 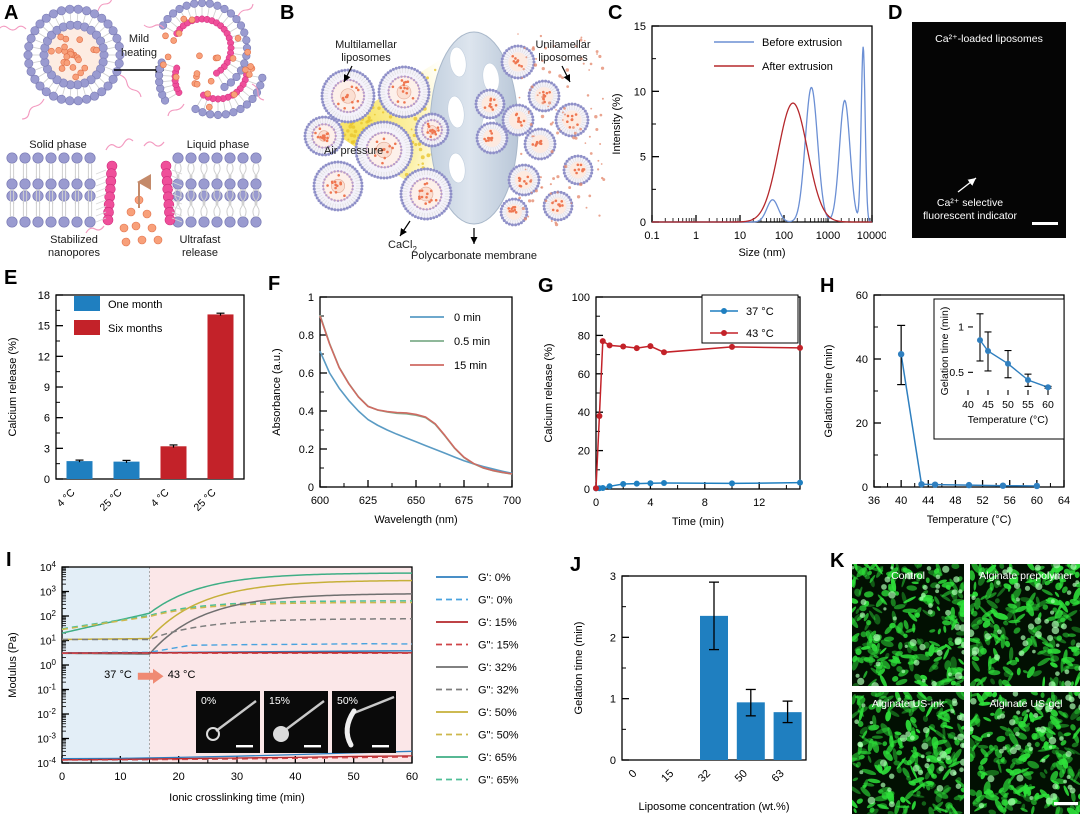 I want to click on svg-text: 650, so click(x=416, y=501).